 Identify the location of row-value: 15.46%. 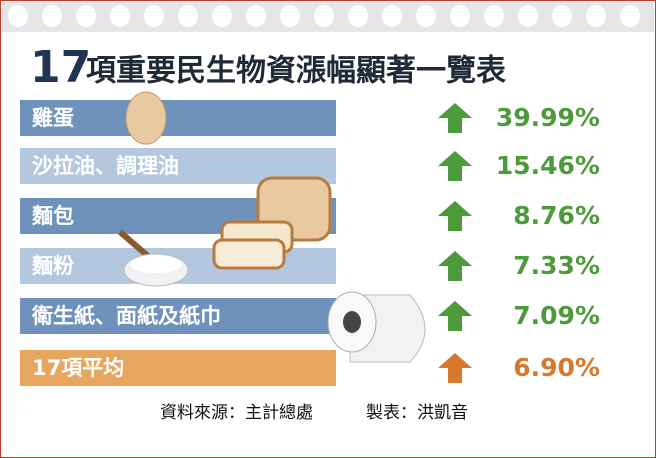
(548, 165).